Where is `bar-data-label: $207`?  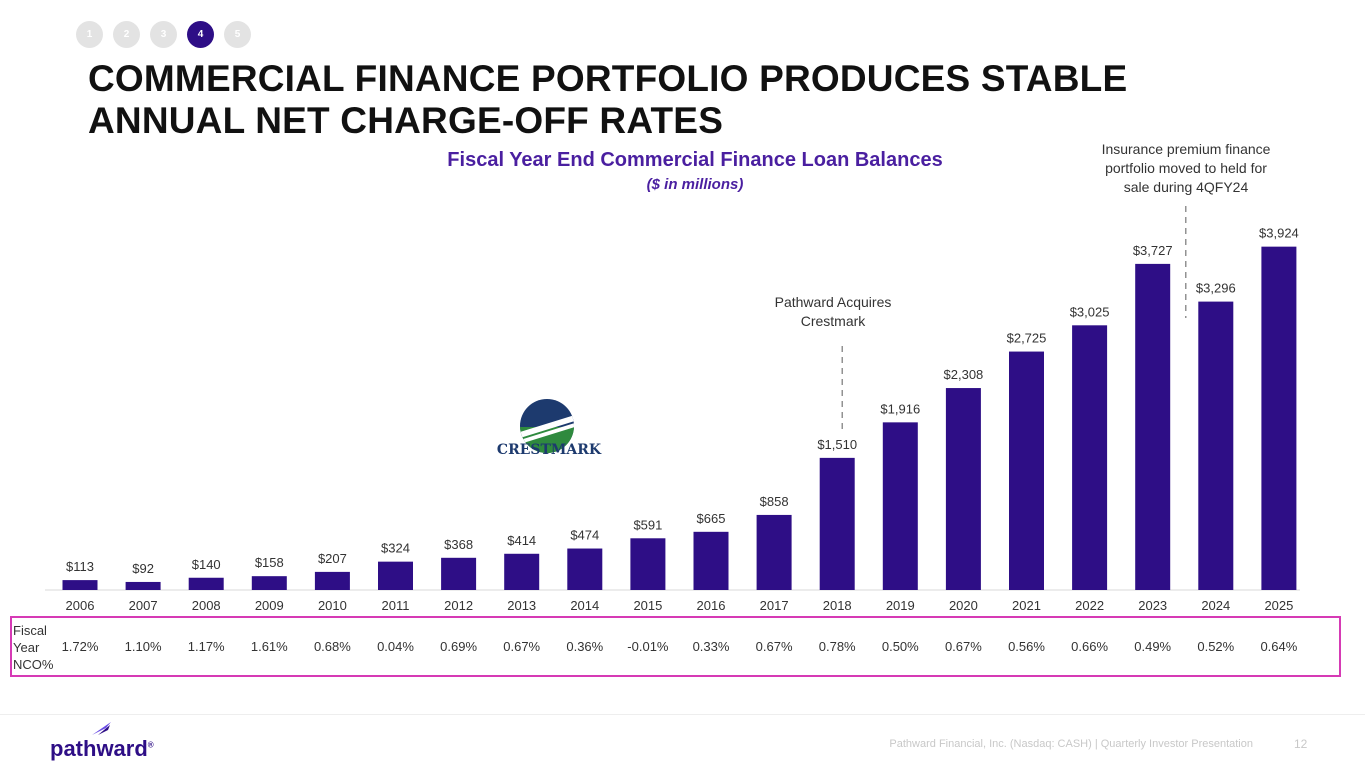
bar-data-label: $207 is located at coordinates (332, 558).